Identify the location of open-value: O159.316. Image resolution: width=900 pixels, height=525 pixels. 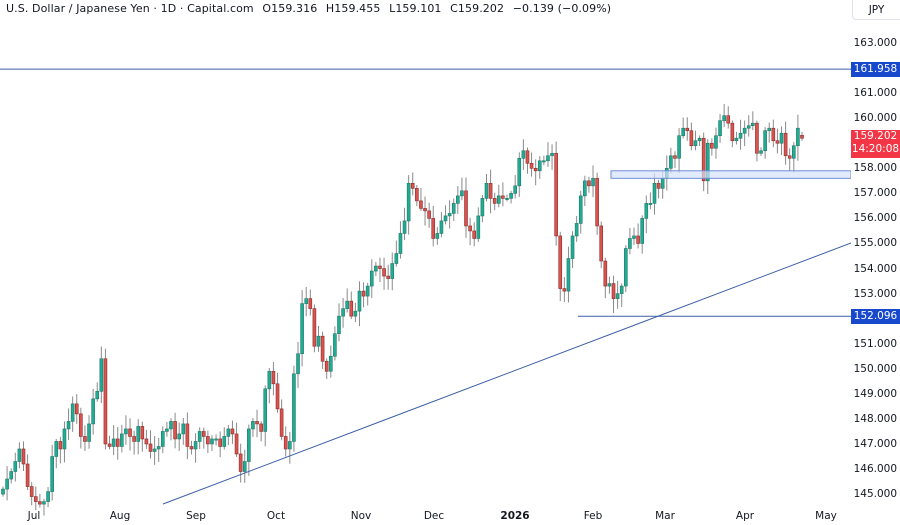
(290, 8).